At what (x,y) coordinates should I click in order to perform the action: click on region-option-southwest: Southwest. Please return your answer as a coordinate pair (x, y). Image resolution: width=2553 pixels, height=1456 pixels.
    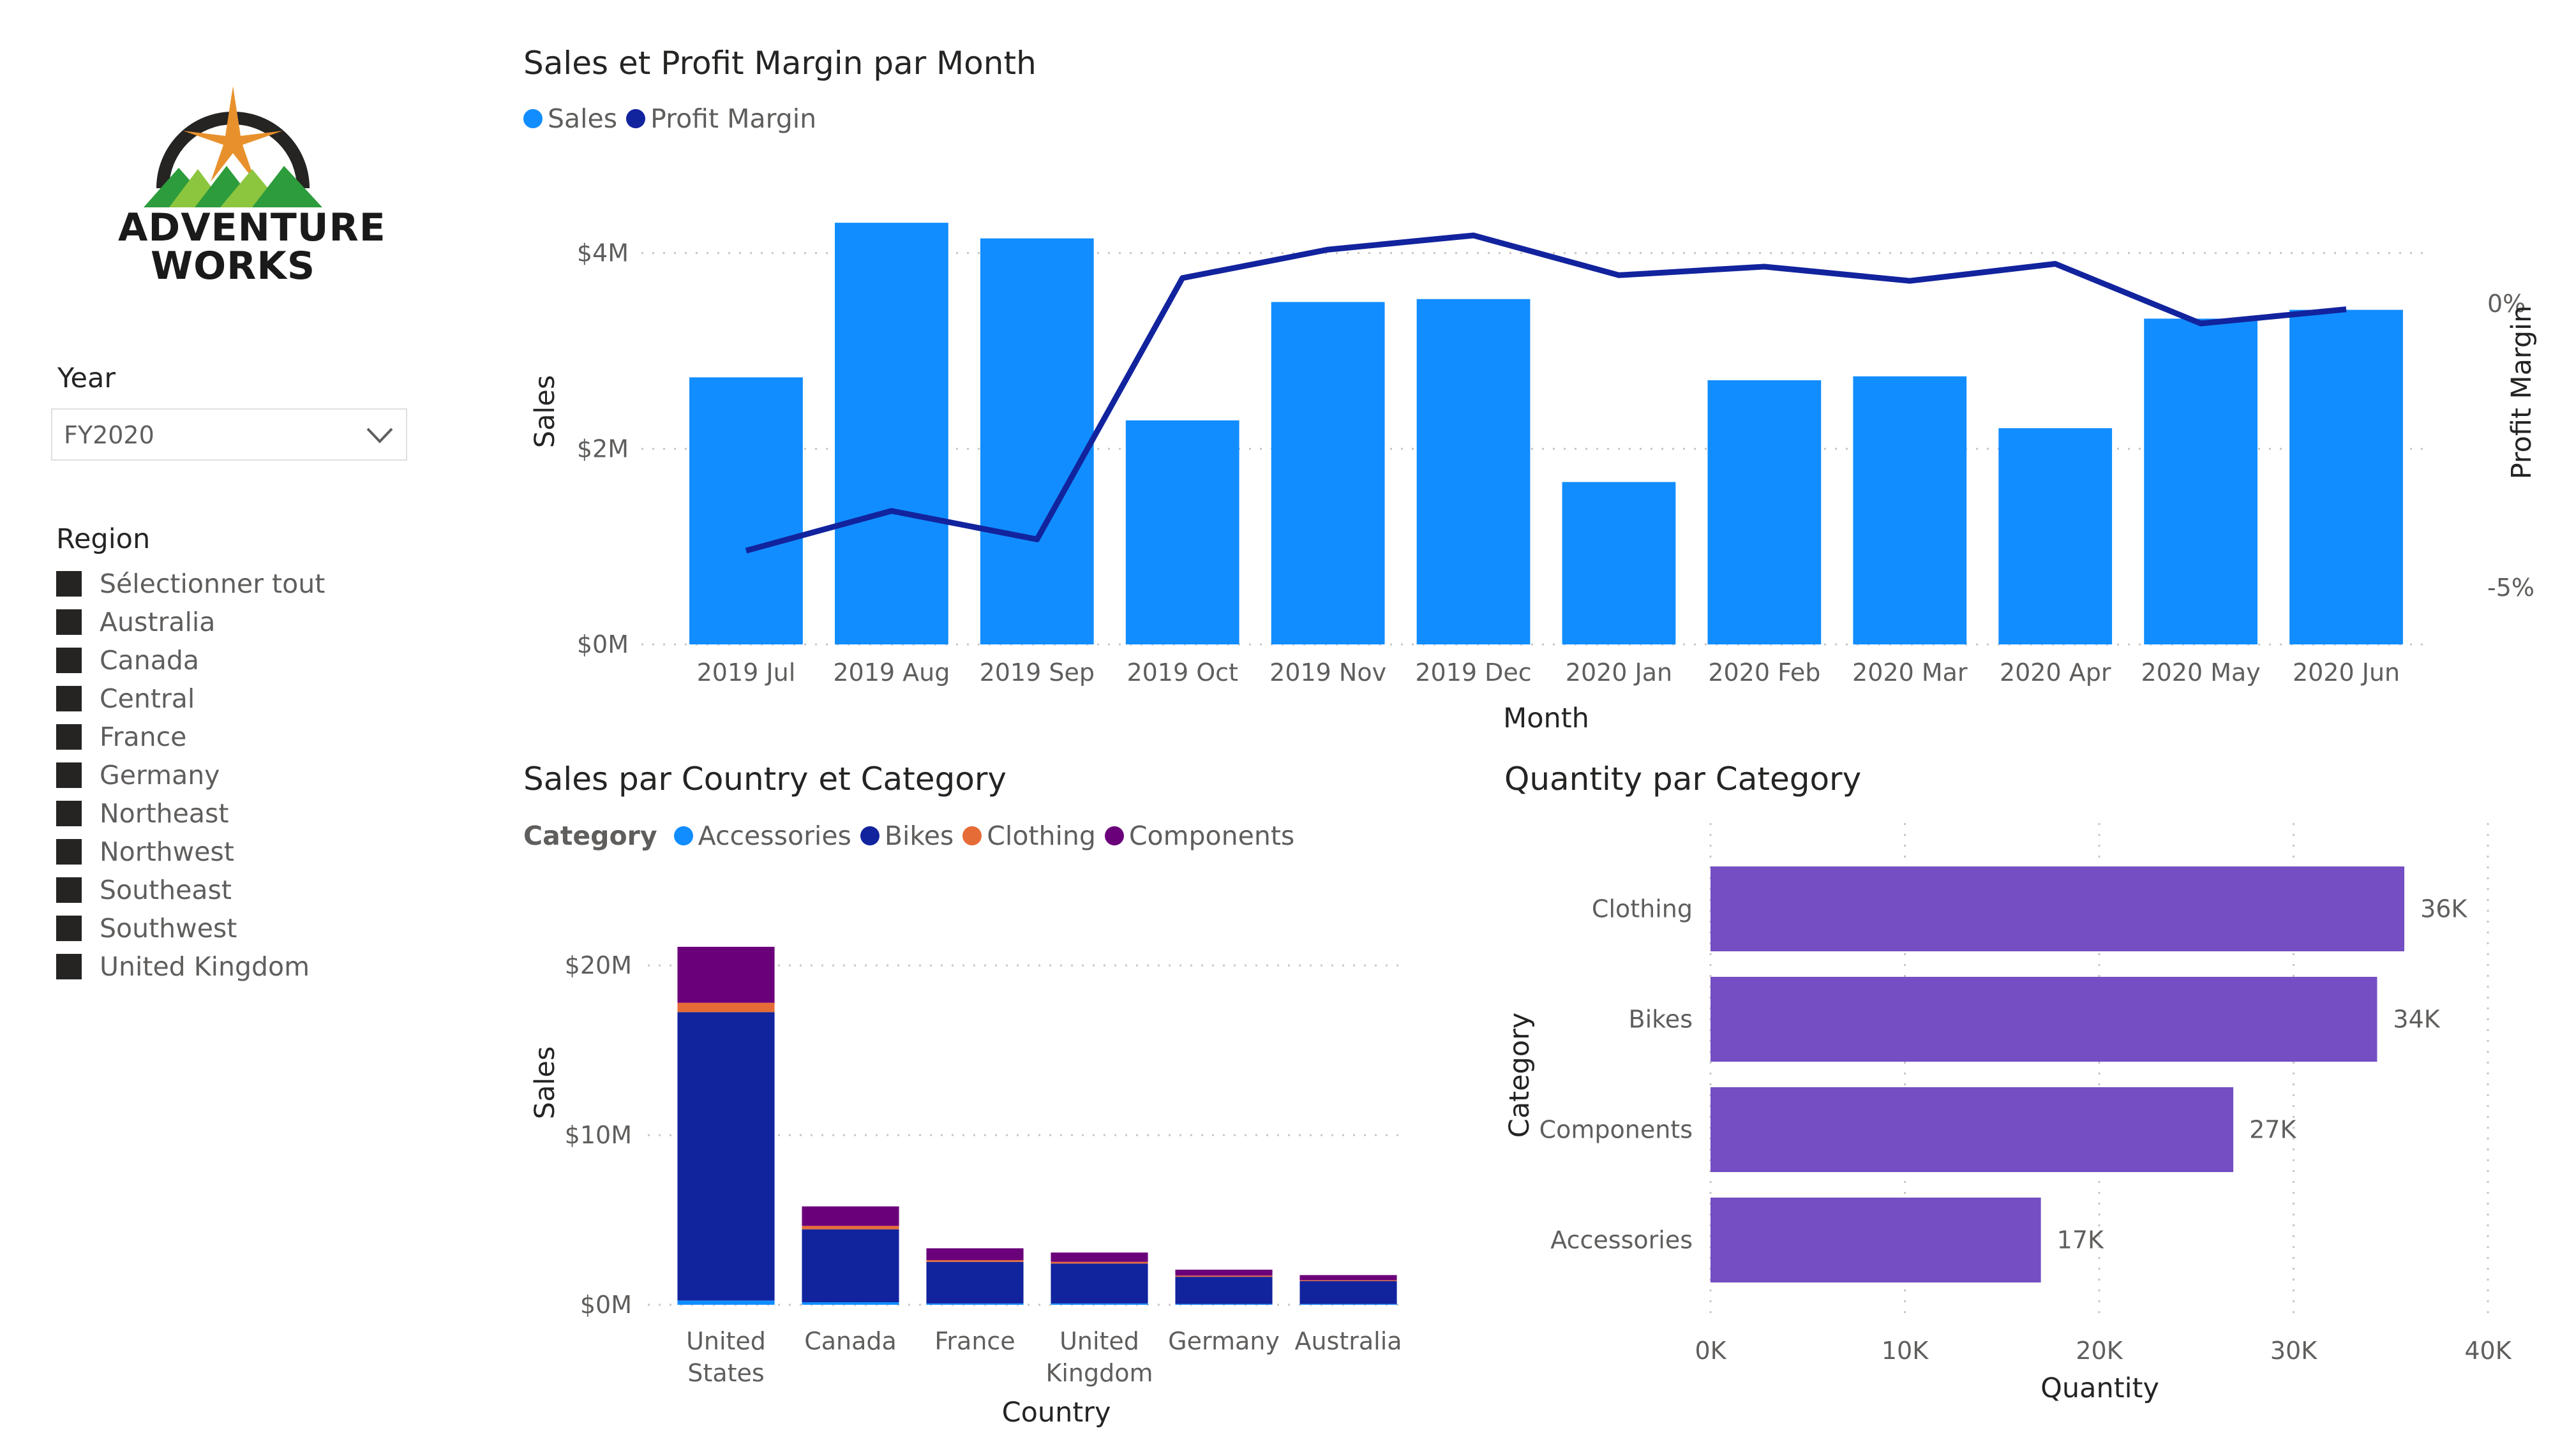
    Looking at the image, I should click on (248, 928).